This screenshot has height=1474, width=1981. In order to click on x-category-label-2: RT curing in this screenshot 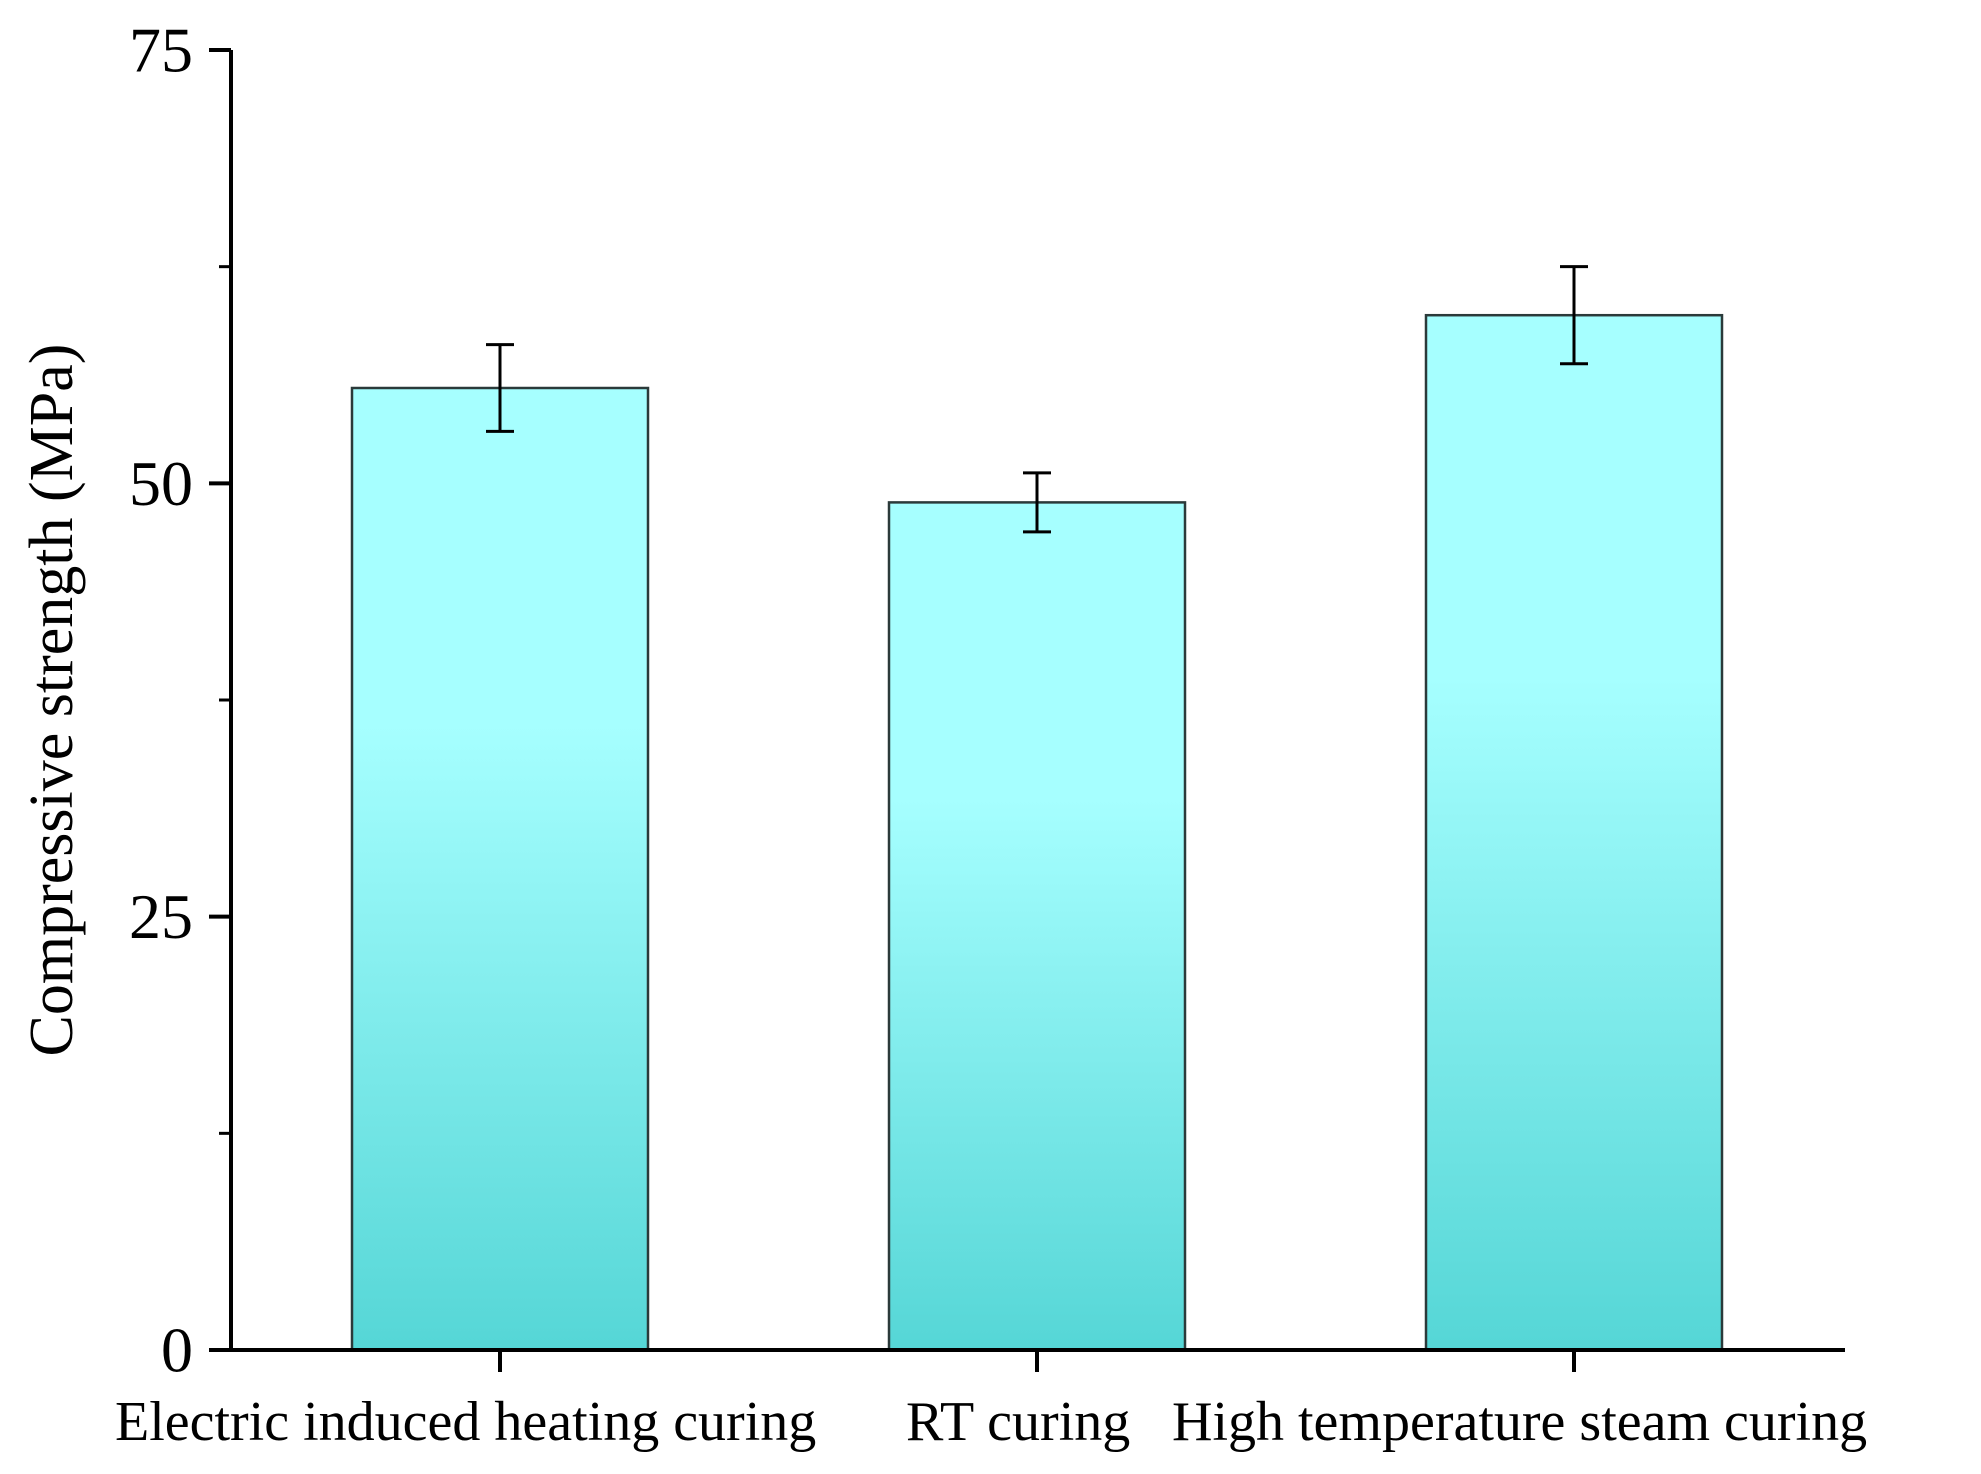, I will do `click(1018, 1422)`.